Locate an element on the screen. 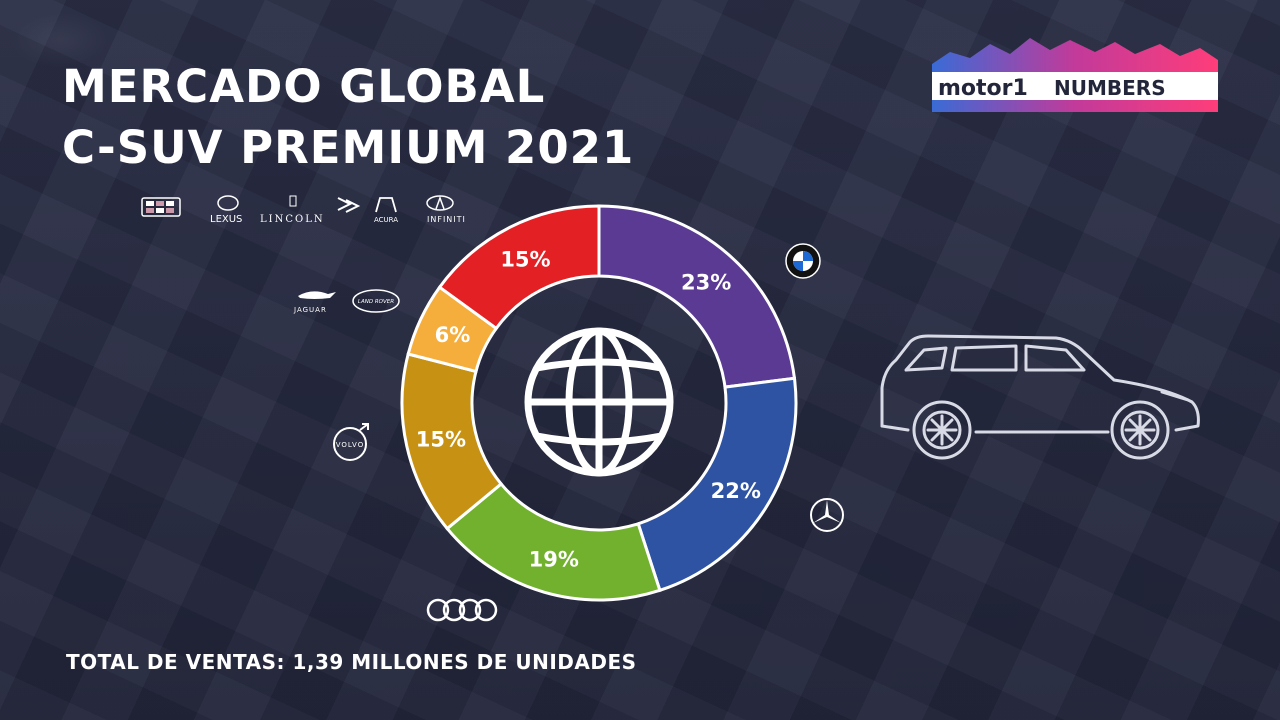  globe-icon is located at coordinates (599, 402).